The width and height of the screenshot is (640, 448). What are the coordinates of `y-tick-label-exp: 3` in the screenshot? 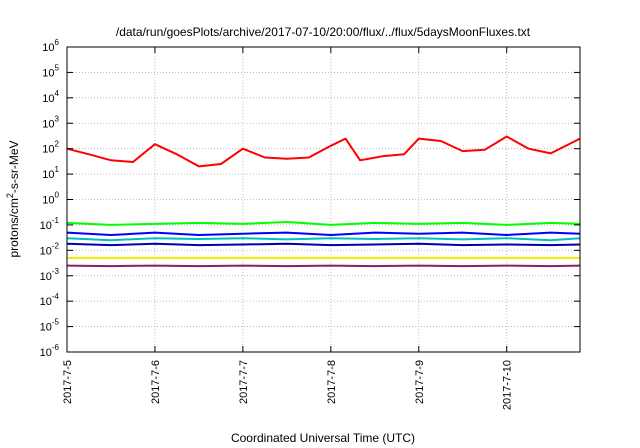 It's located at (57, 118).